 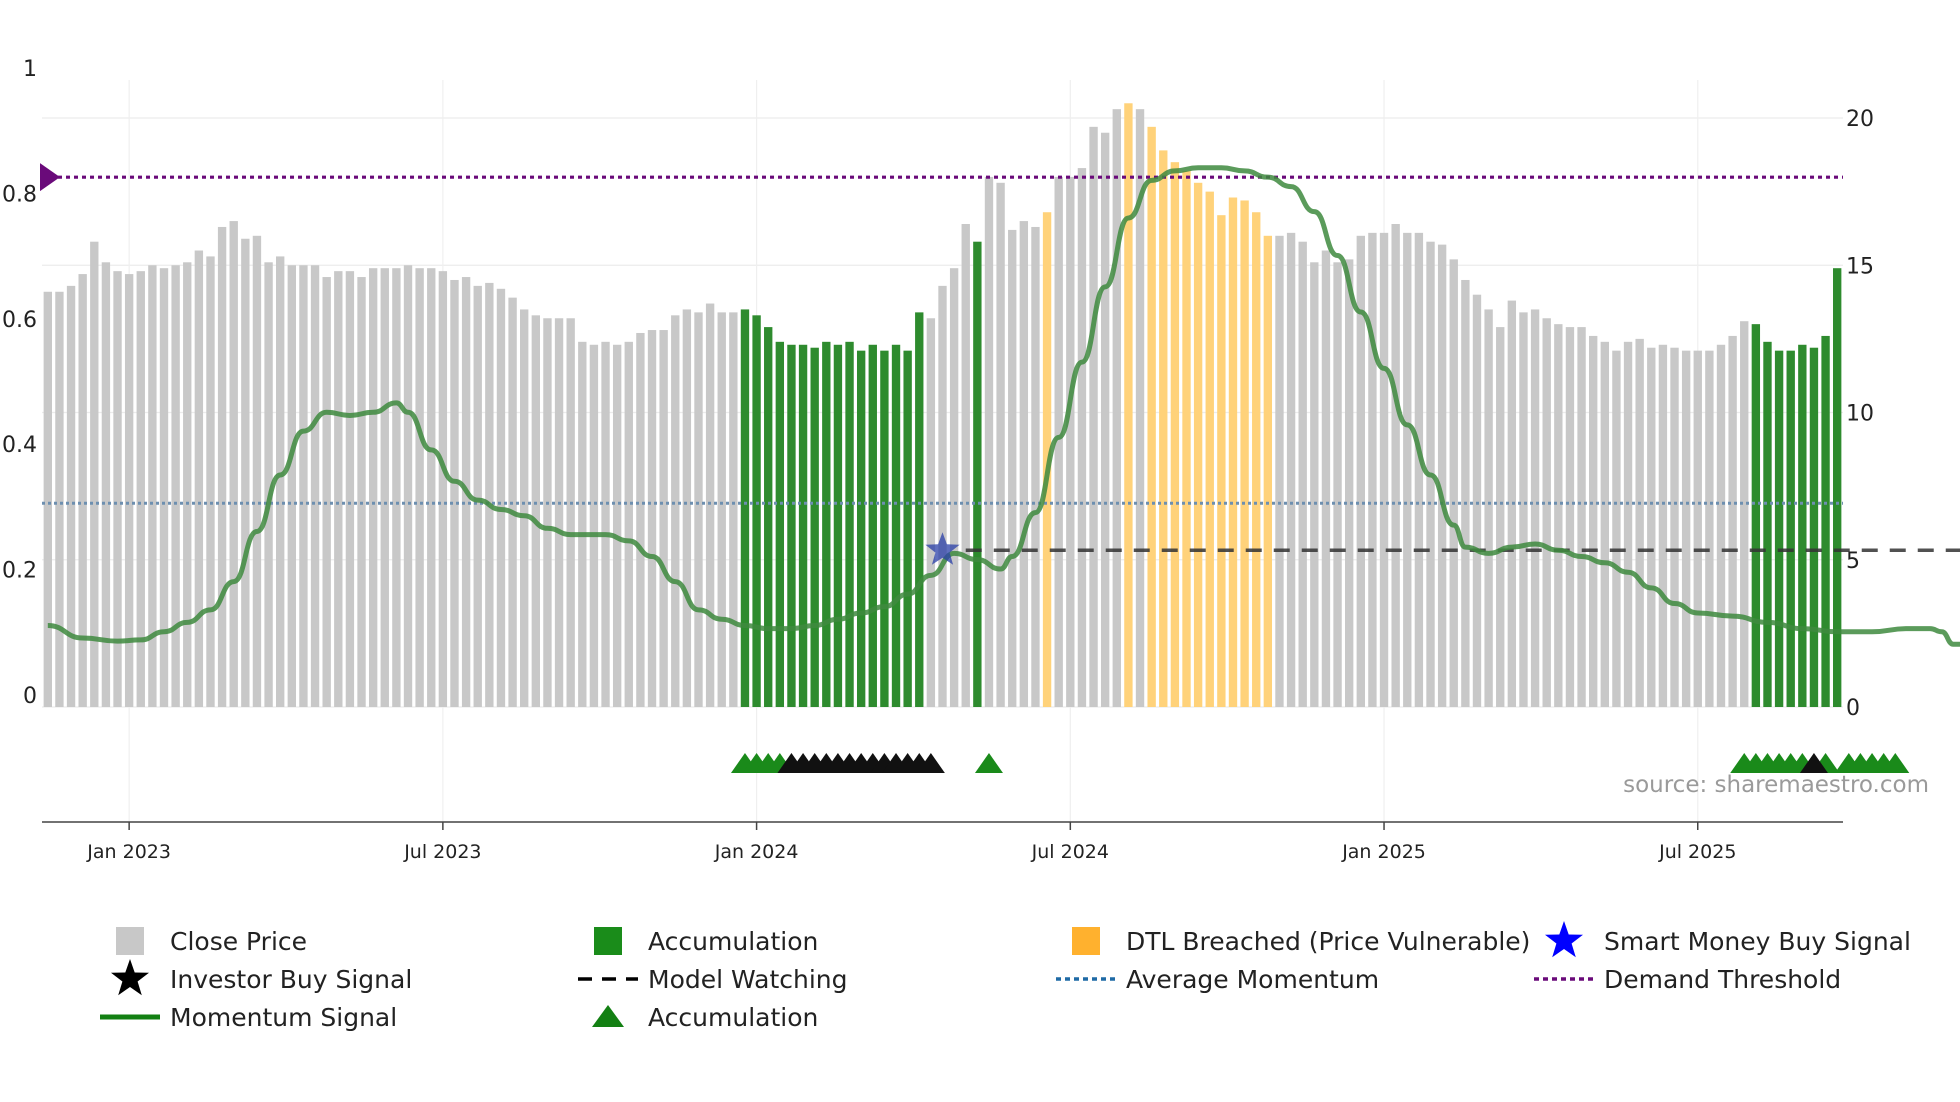 What do you see at coordinates (19, 445) in the screenshot?
I see `left-tick-label: 0.4` at bounding box center [19, 445].